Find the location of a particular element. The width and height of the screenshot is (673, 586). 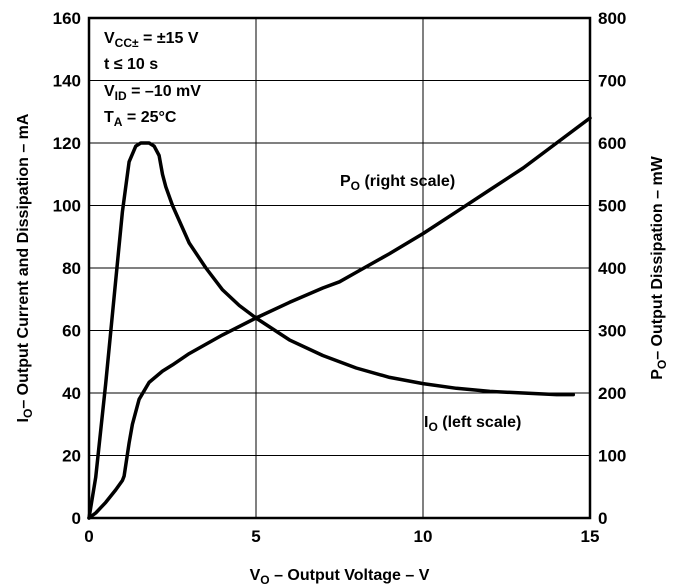

x-tick-label: 0 is located at coordinates (88, 536).